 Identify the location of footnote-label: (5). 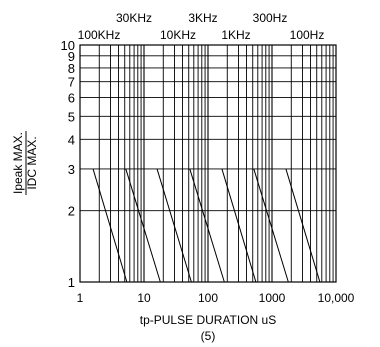
(208, 336).